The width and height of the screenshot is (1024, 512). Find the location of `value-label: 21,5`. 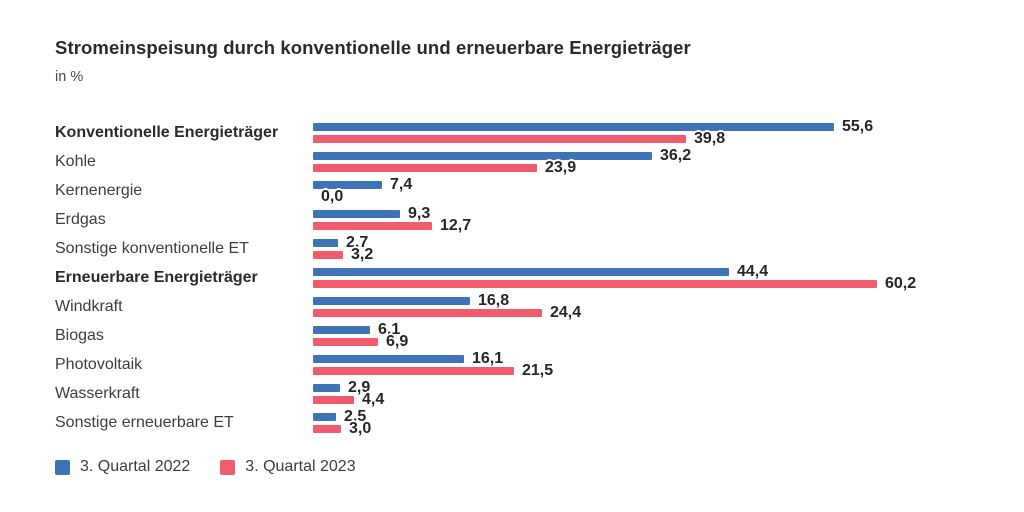

value-label: 21,5 is located at coordinates (538, 370).